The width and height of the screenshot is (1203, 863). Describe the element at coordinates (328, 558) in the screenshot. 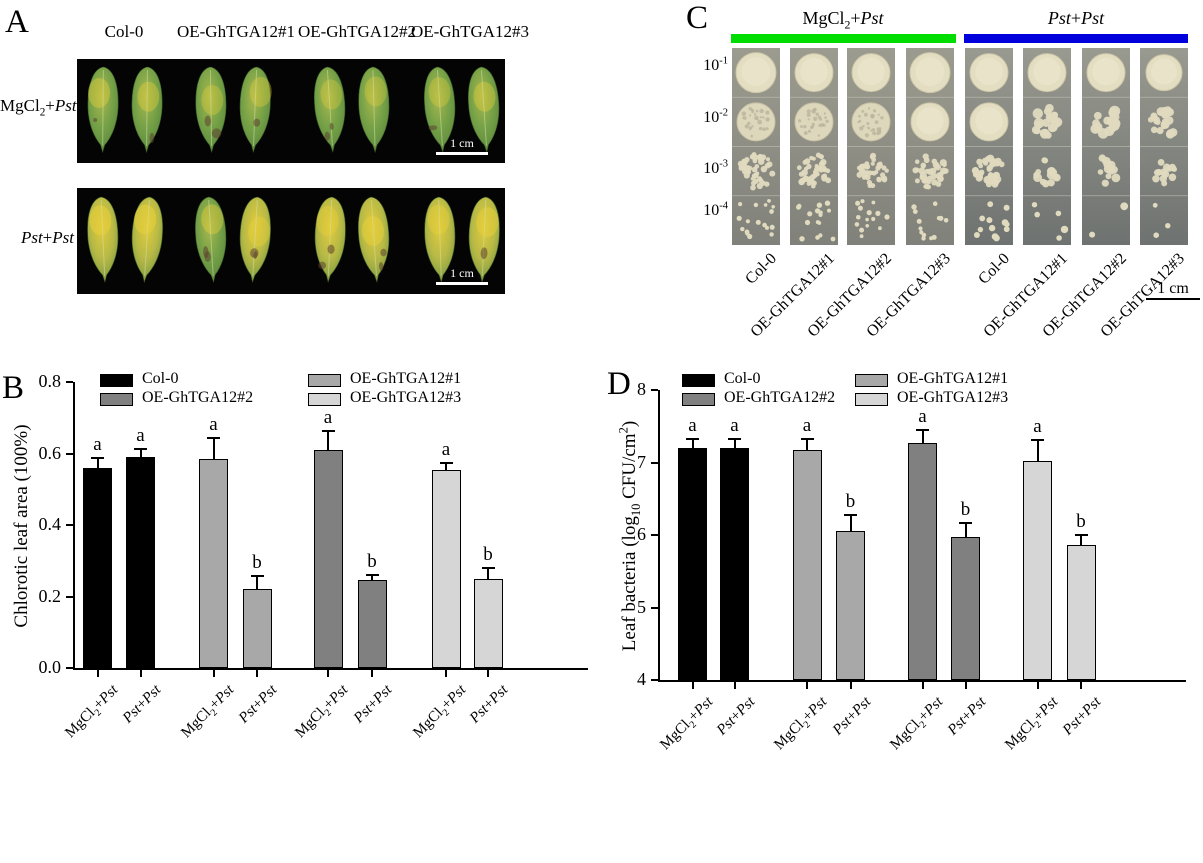

I see `bar-OE-GhTGA12#2` at that location.